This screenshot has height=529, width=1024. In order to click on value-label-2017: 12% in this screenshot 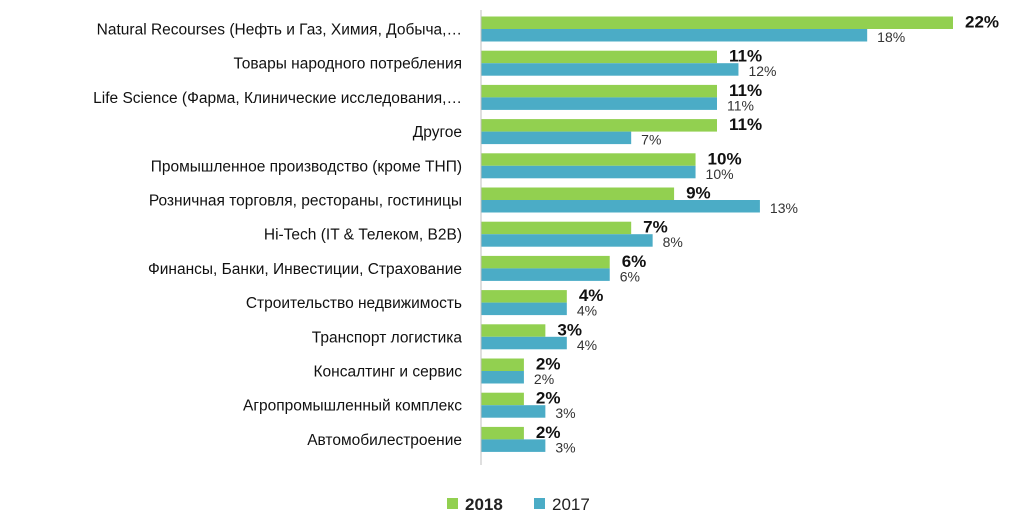, I will do `click(762, 71)`.